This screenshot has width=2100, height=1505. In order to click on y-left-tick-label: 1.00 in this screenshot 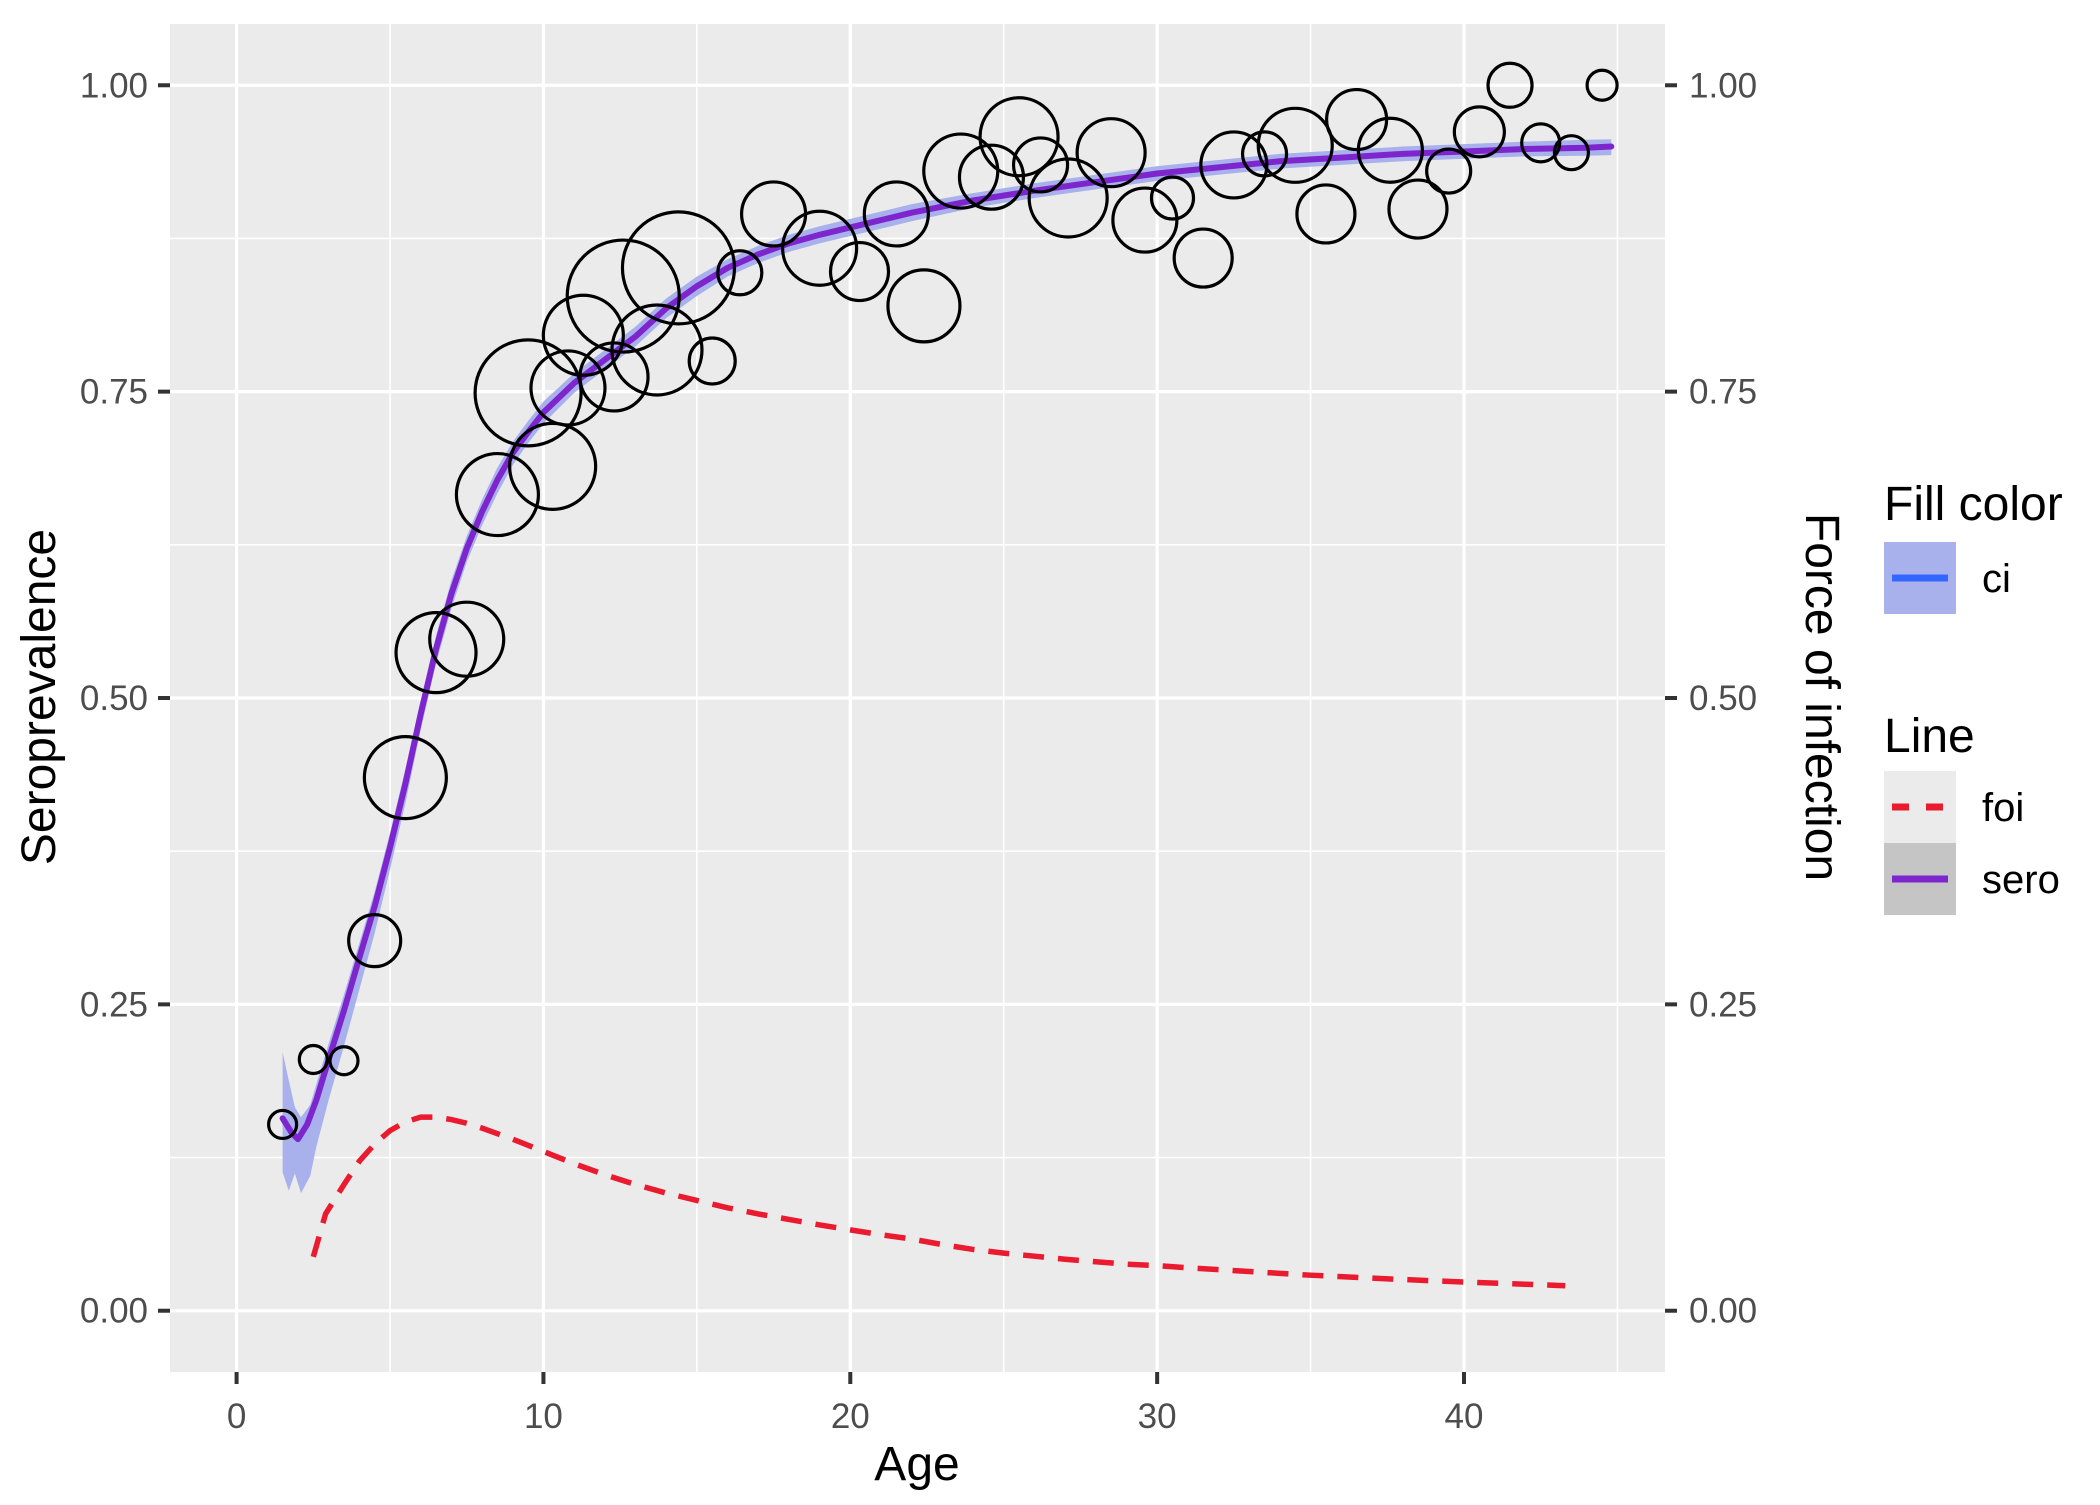, I will do `click(114, 85)`.